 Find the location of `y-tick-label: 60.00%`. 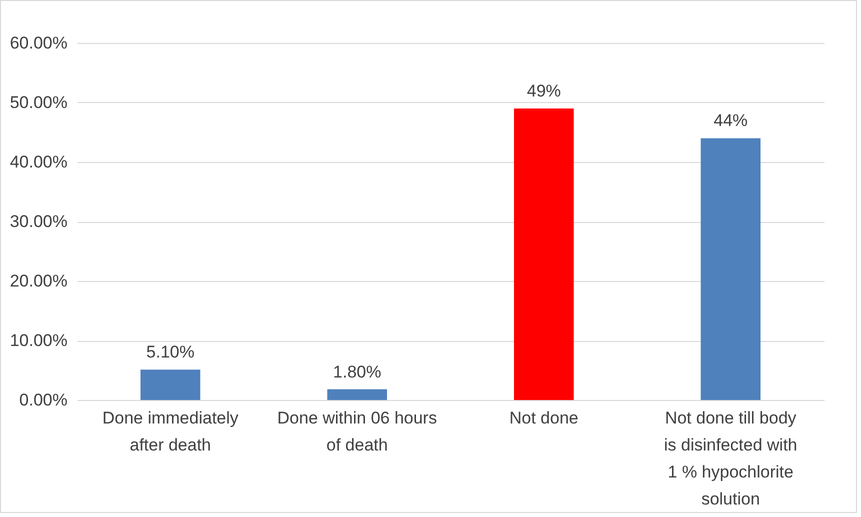

y-tick-label: 60.00% is located at coordinates (39, 43).